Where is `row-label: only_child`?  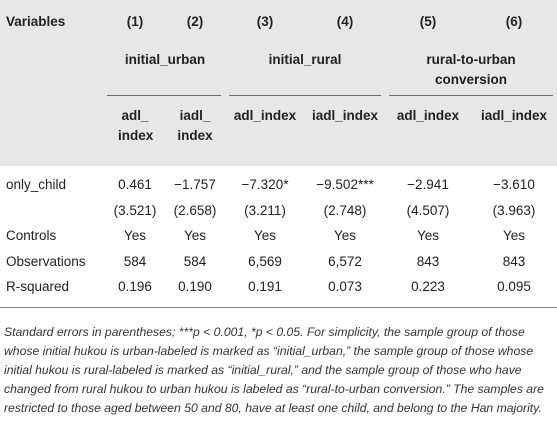 row-label: only_child is located at coordinates (36, 184).